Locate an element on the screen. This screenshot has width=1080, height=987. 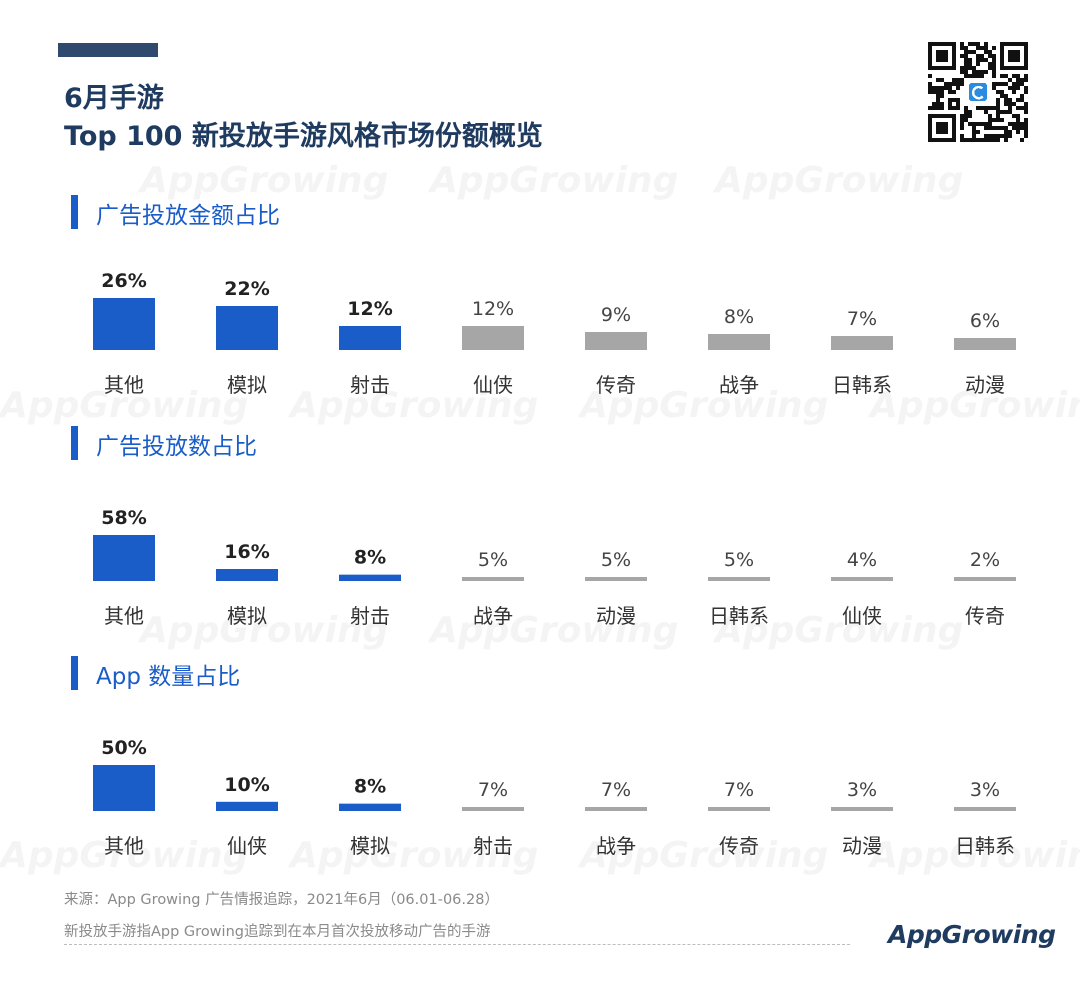
category-label: 其他 is located at coordinates (124, 846).